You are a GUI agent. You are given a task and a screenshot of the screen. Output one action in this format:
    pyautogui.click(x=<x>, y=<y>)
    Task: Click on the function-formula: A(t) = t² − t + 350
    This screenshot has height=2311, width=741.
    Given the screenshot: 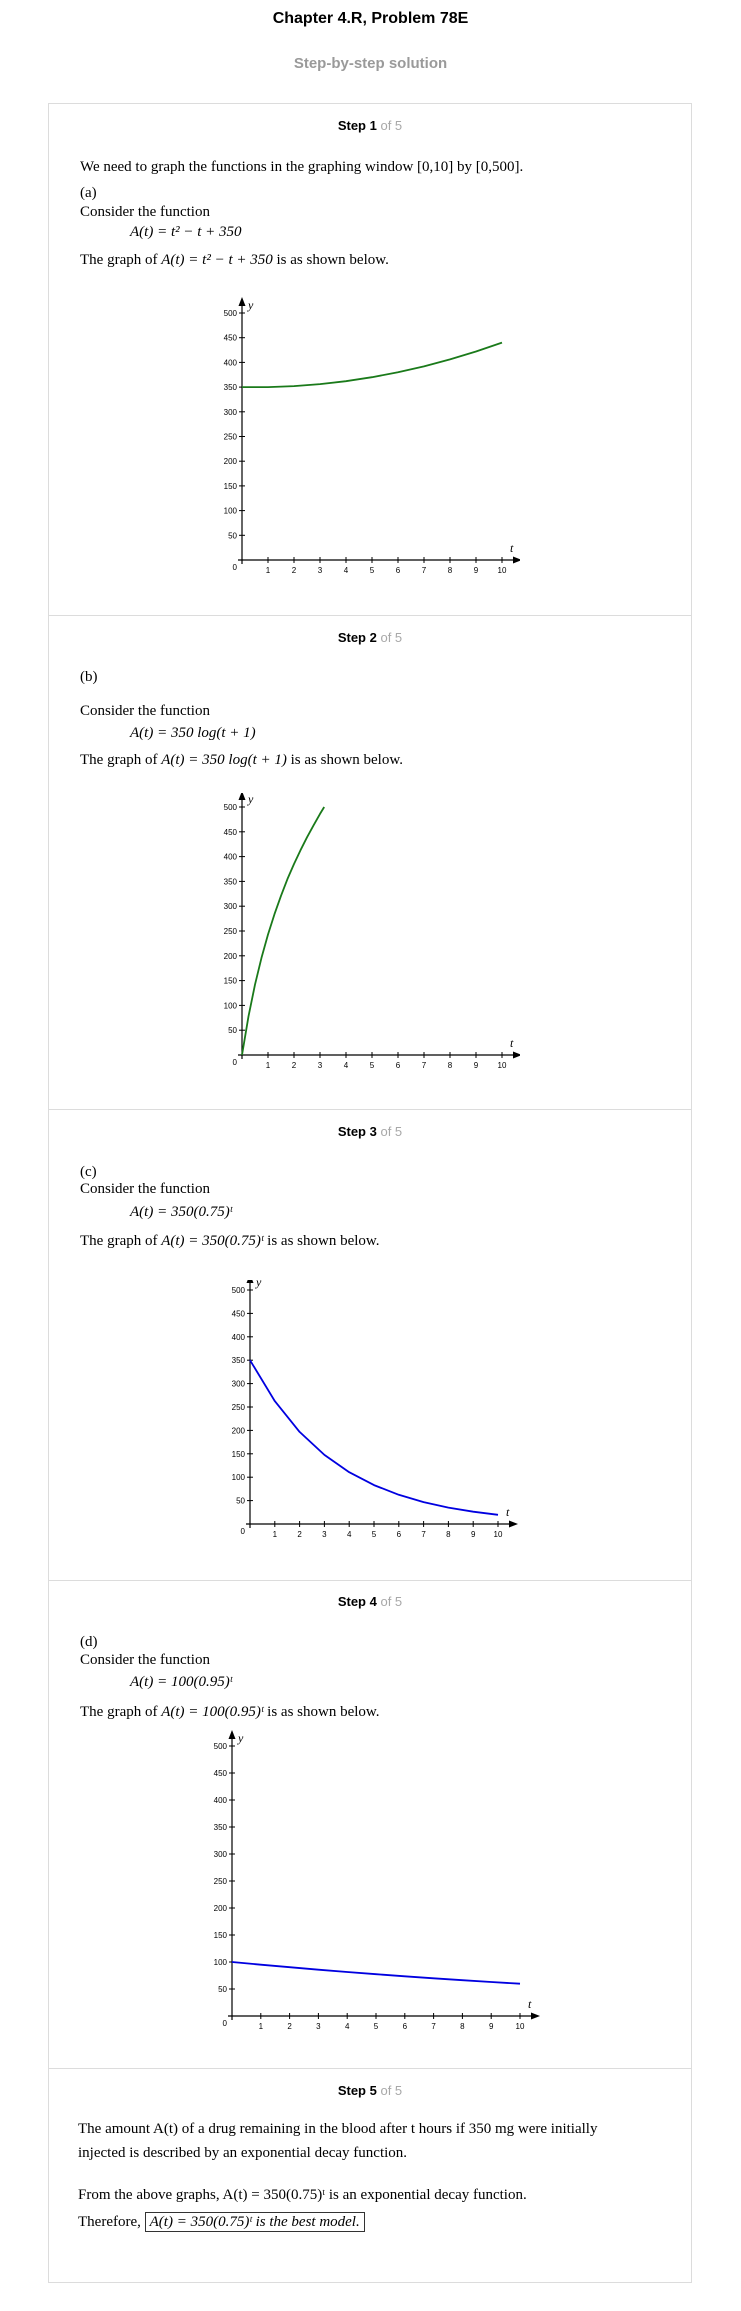 What is the action you would take?
    pyautogui.click(x=186, y=232)
    